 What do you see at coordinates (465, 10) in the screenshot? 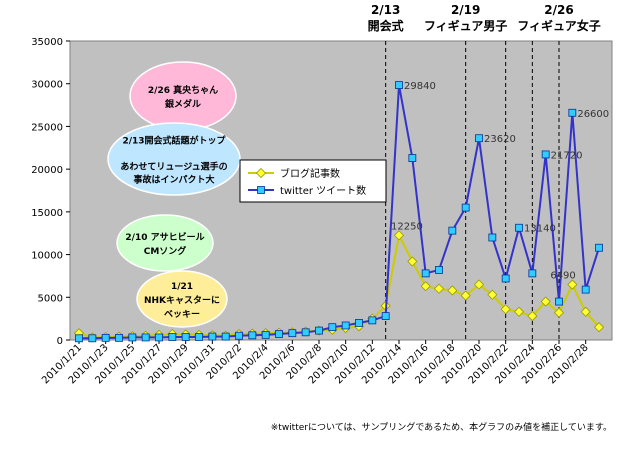
I see `event-date: 2/19` at bounding box center [465, 10].